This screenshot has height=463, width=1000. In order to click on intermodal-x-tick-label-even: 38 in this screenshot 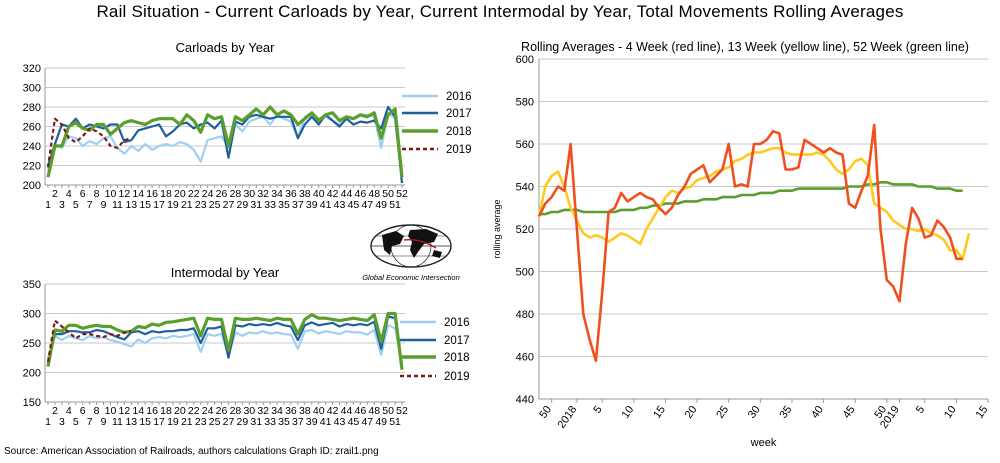, I will do `click(305, 411)`.